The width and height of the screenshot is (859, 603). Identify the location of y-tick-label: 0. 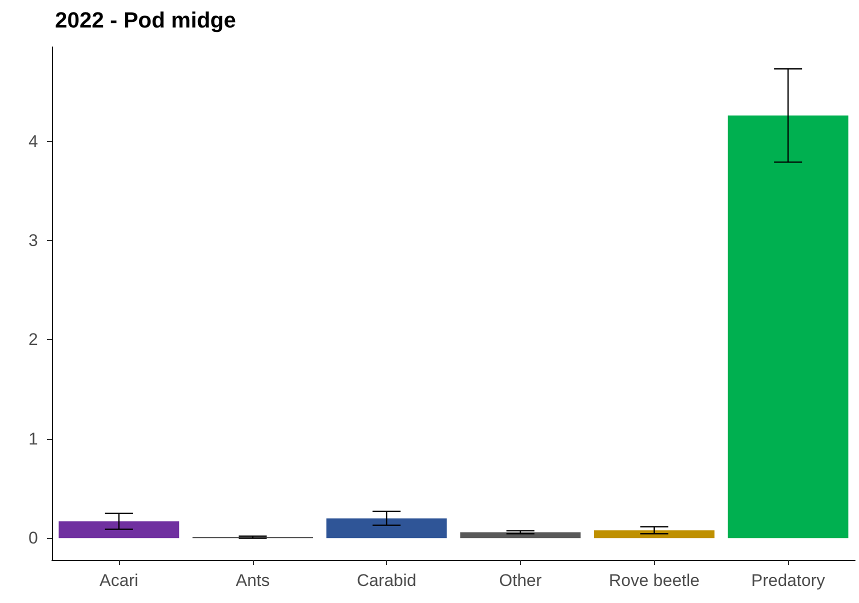
(33, 538).